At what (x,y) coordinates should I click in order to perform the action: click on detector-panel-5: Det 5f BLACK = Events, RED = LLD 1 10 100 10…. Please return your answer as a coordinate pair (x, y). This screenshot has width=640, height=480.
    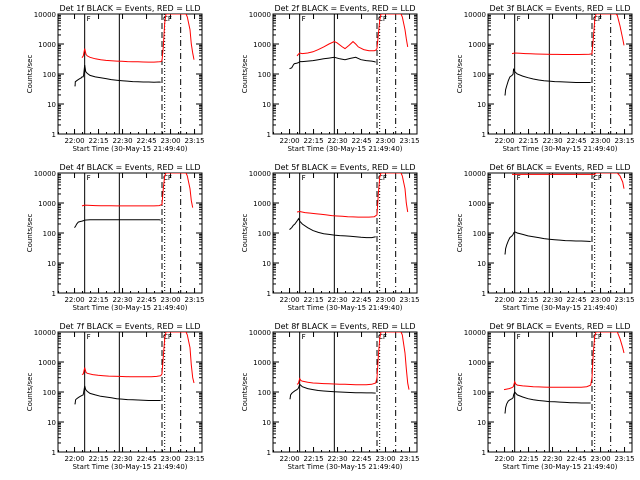
    Looking at the image, I should click on (330, 237).